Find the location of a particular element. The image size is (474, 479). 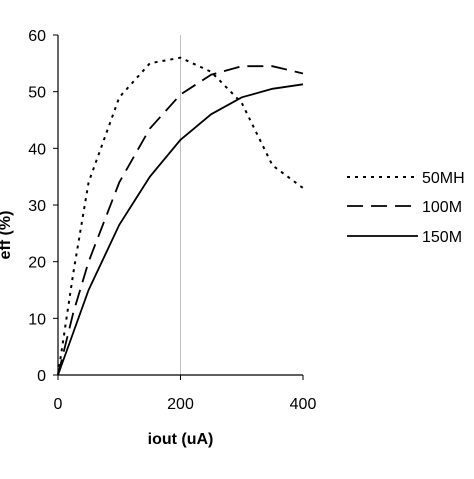

y-tick-label-2: 20 is located at coordinates (37, 263).